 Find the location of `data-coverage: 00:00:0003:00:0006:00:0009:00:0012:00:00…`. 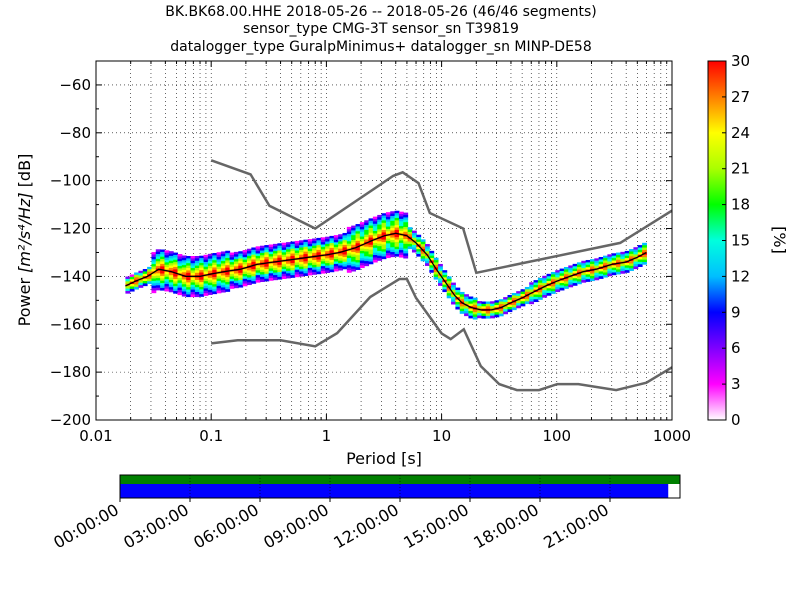

data-coverage: 00:00:0003:00:0006:00:0009:00:0012:00:00… is located at coordinates (365, 513).